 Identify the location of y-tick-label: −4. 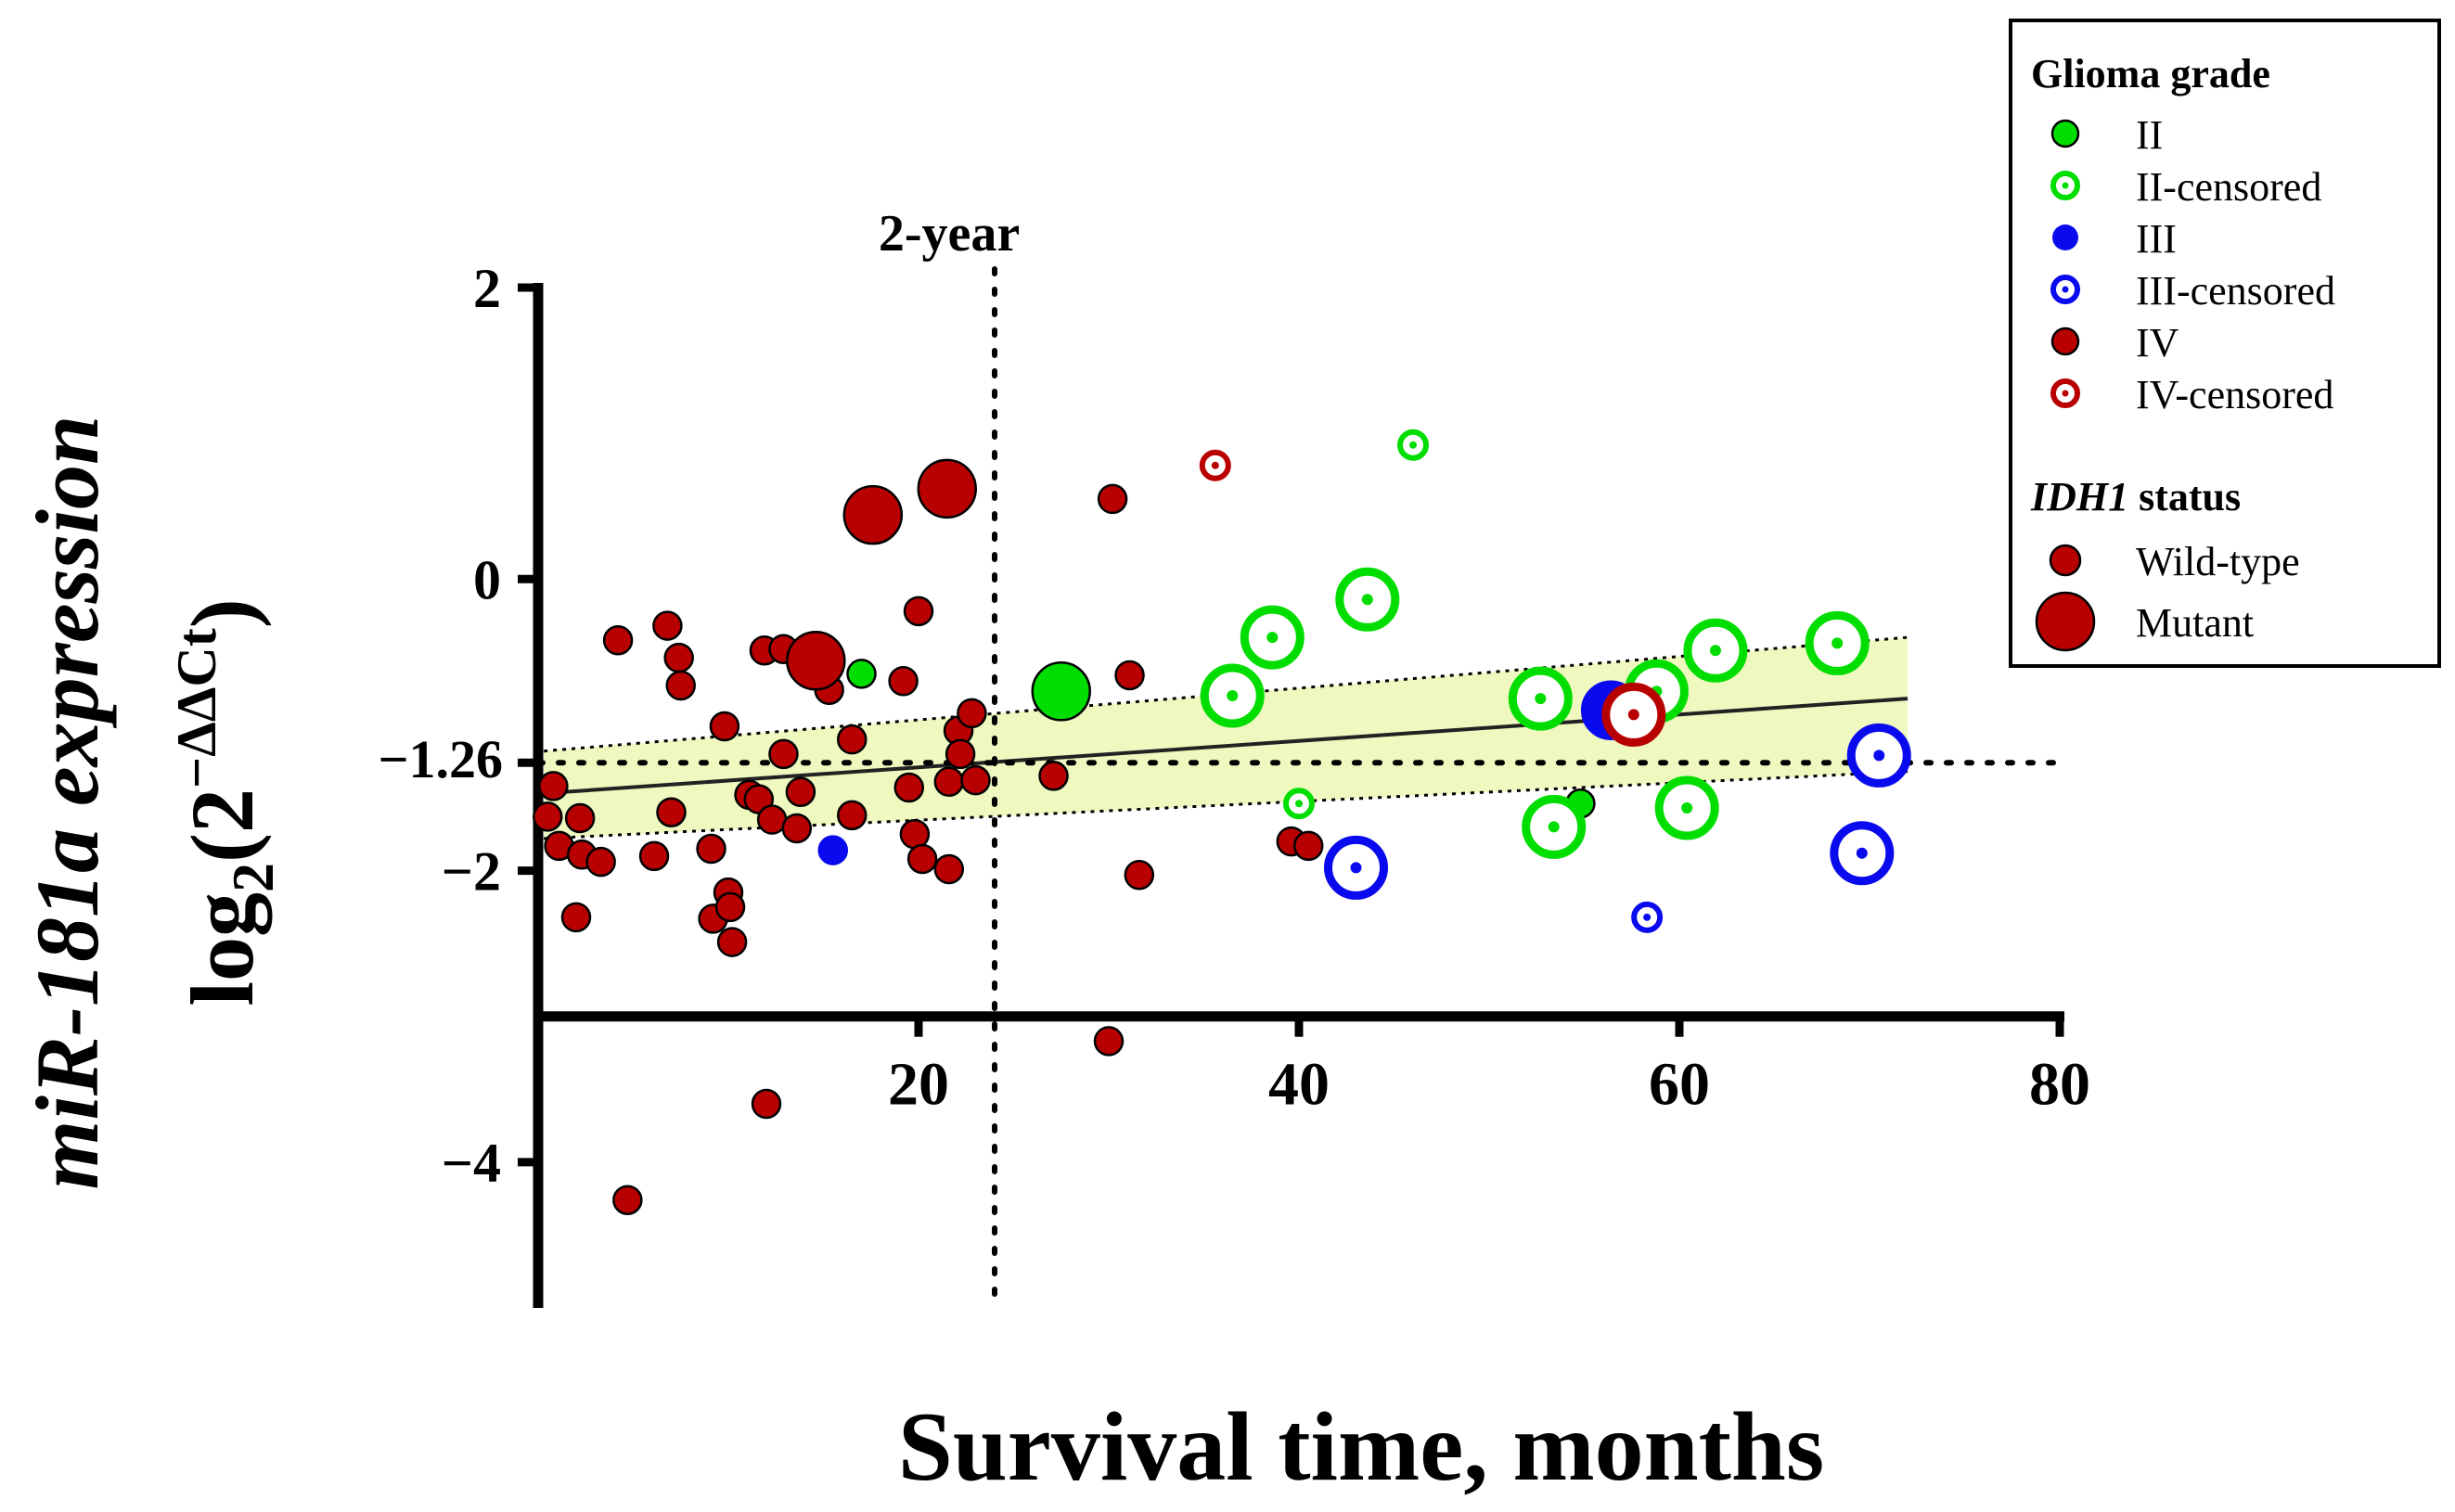
(471, 1163).